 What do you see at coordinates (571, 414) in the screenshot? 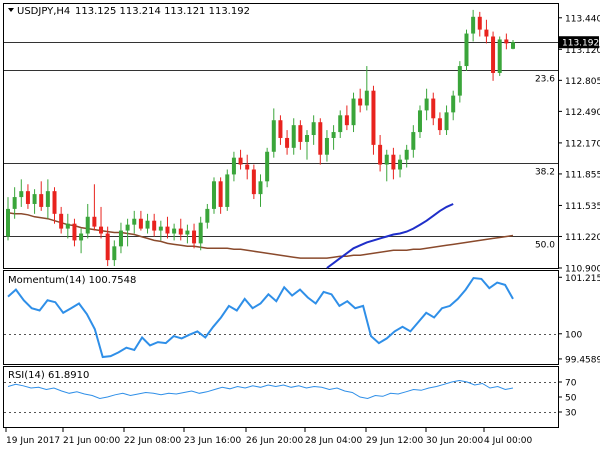
I see `rsi-tick-label: 30` at bounding box center [571, 414].